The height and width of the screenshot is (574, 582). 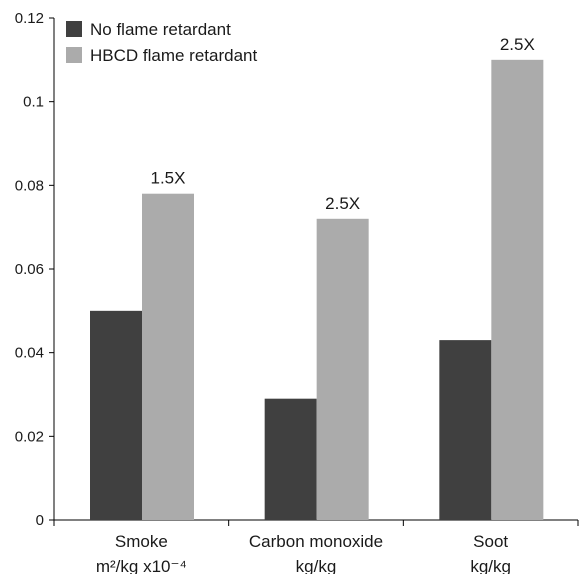 I want to click on x-category-label: m²/kg x10⁻⁴, so click(x=141, y=565).